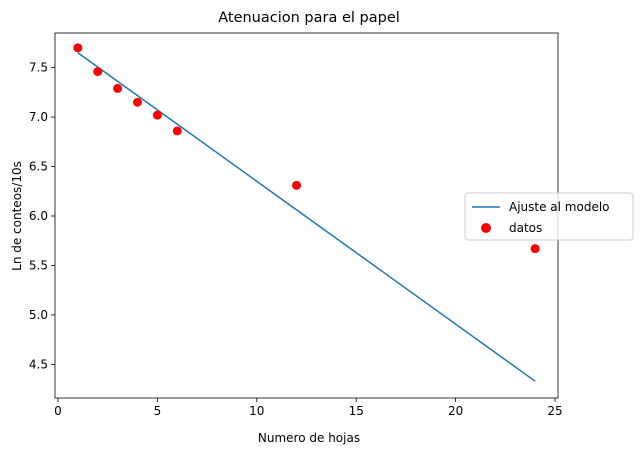  Describe the element at coordinates (38, 167) in the screenshot. I see `y-tick-label: 6.5` at that location.